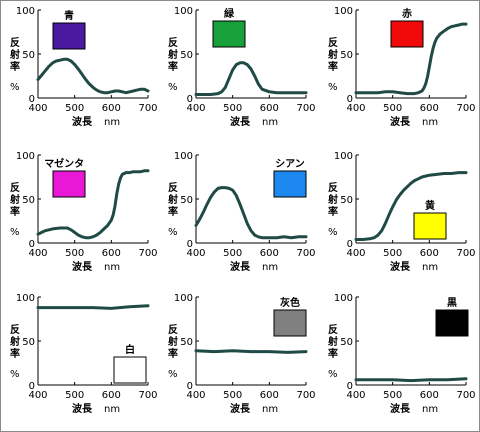  Describe the element at coordinates (69, 15) in the screenshot. I see `color-label: 青` at that location.